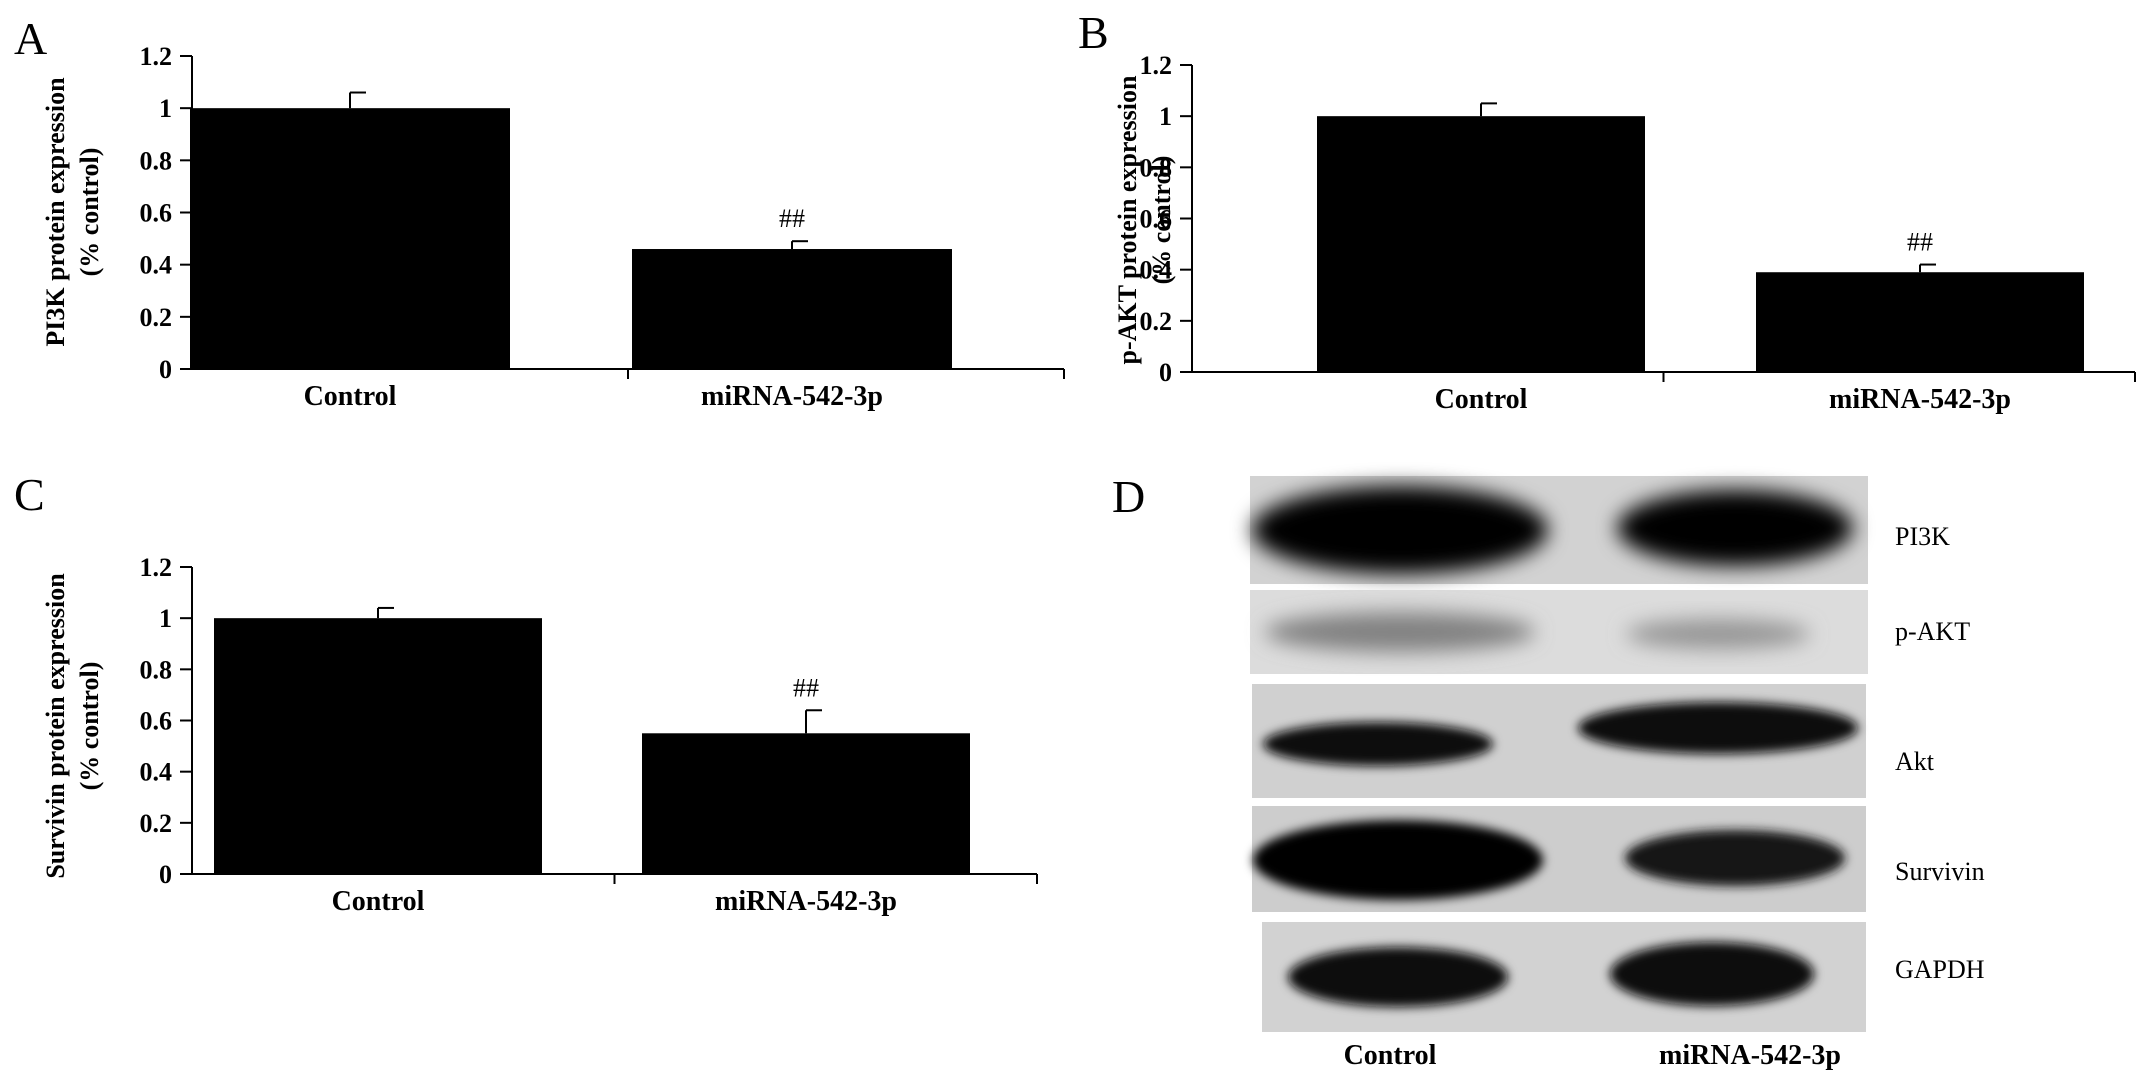 The height and width of the screenshot is (1086, 2150). I want to click on blot-lane-label: Control, so click(1390, 1055).